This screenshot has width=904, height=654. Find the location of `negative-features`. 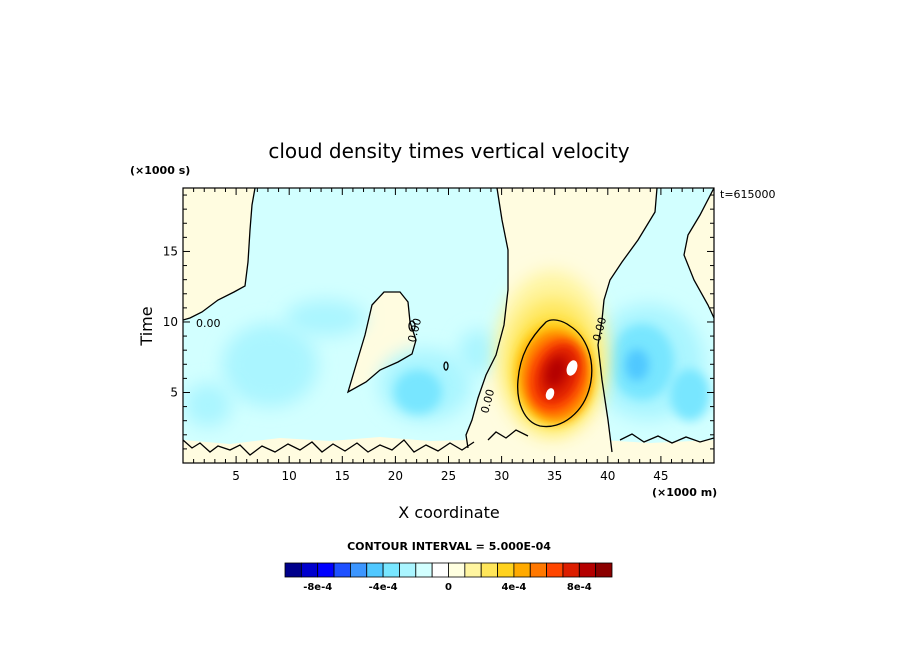

negative-features is located at coordinates (447, 363).